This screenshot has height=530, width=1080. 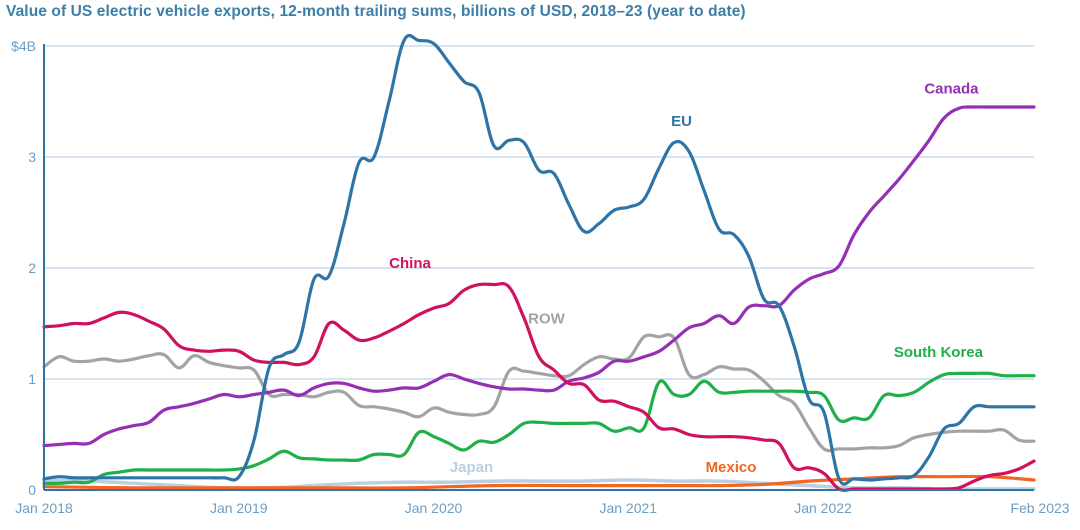 What do you see at coordinates (434, 508) in the screenshot?
I see `x-tick-label: Jan 2020` at bounding box center [434, 508].